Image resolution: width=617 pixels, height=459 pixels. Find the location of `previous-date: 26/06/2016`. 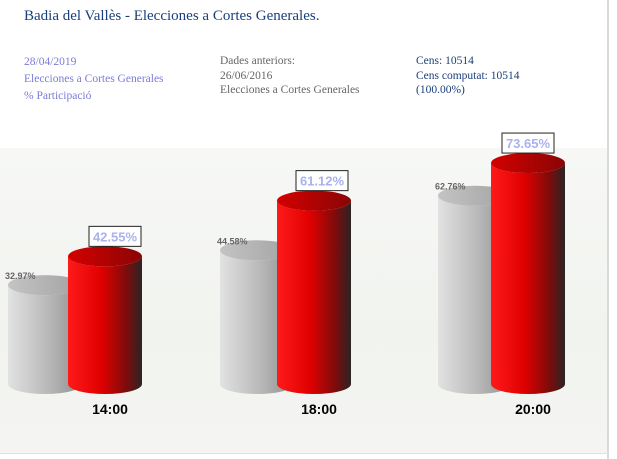

previous-date: 26/06/2016 is located at coordinates (246, 75).